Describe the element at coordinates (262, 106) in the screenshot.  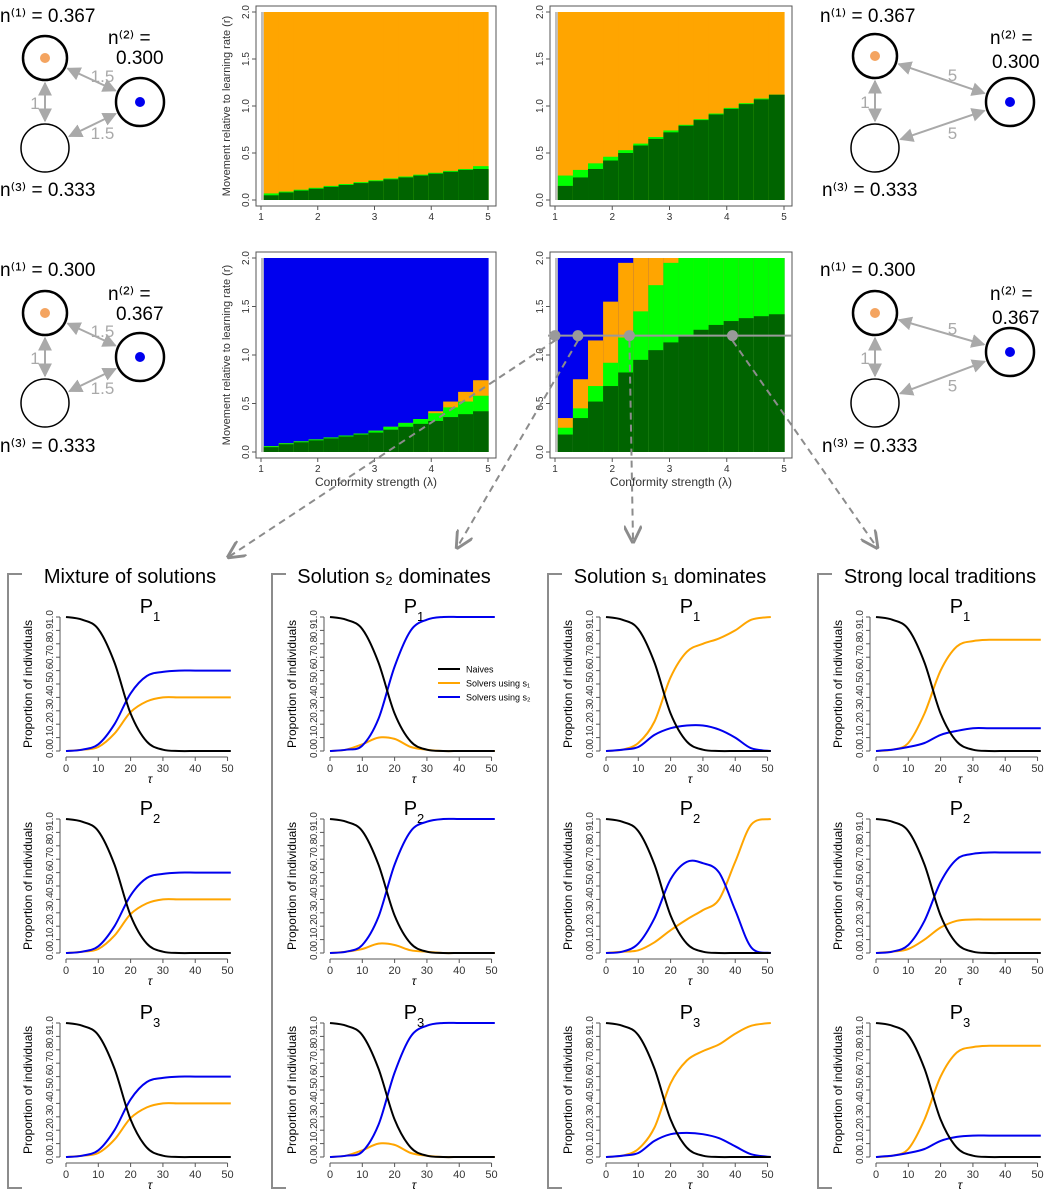
I see `naive-zone` at that location.